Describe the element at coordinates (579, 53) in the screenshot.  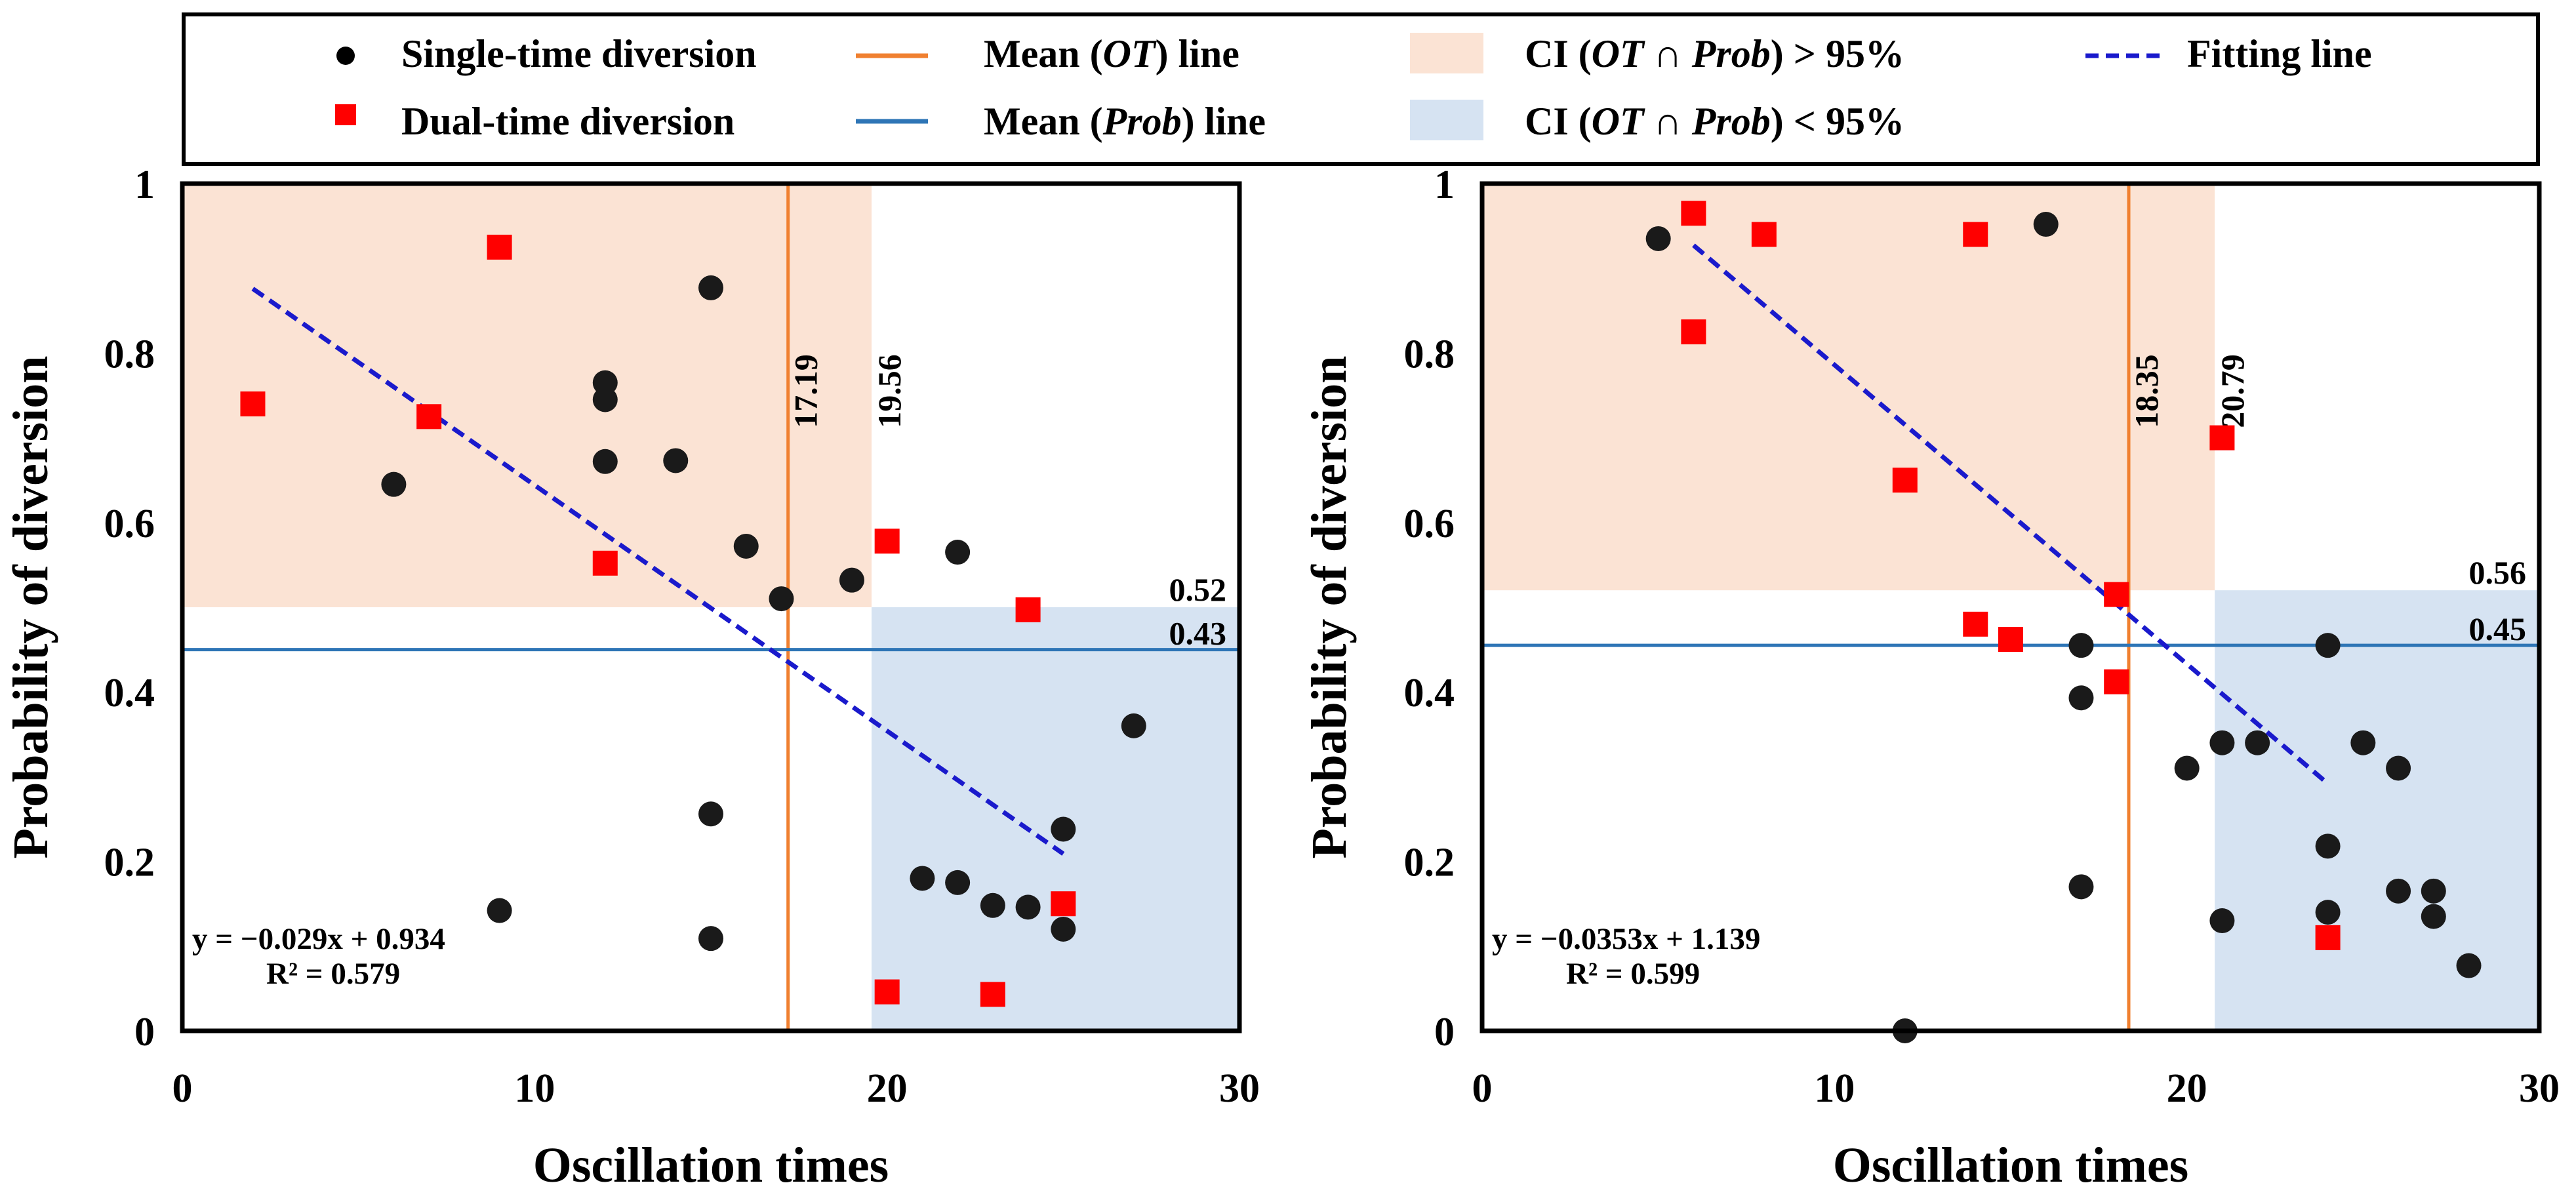
I see `legend-single-label: Single-time diversion` at that location.